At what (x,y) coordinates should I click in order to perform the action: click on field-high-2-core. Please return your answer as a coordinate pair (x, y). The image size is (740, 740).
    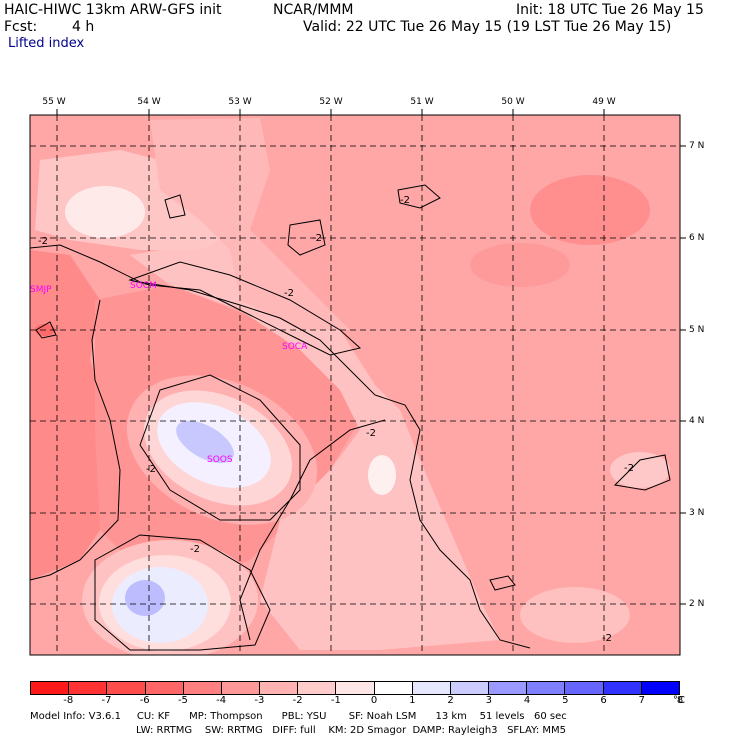
    Looking at the image, I should click on (145, 598).